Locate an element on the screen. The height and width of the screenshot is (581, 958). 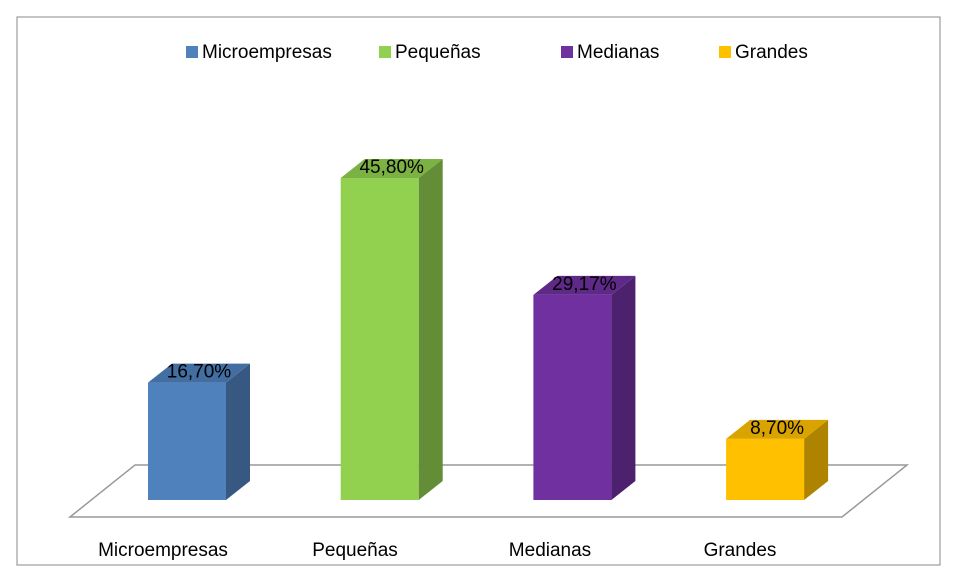
x-tick-label: Pequeñas is located at coordinates (355, 550).